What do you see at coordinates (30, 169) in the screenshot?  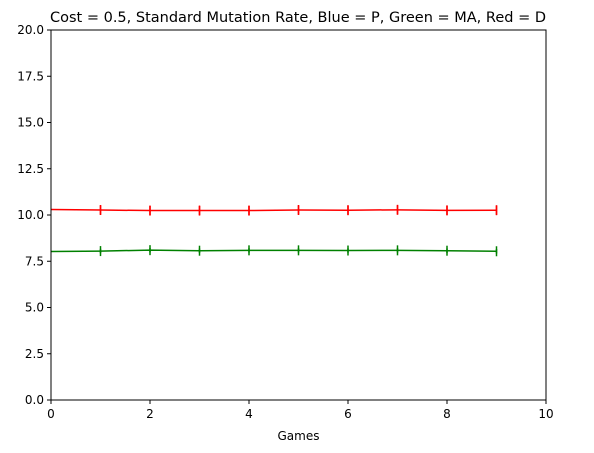 I see `y-tick-label: 12.5` at bounding box center [30, 169].